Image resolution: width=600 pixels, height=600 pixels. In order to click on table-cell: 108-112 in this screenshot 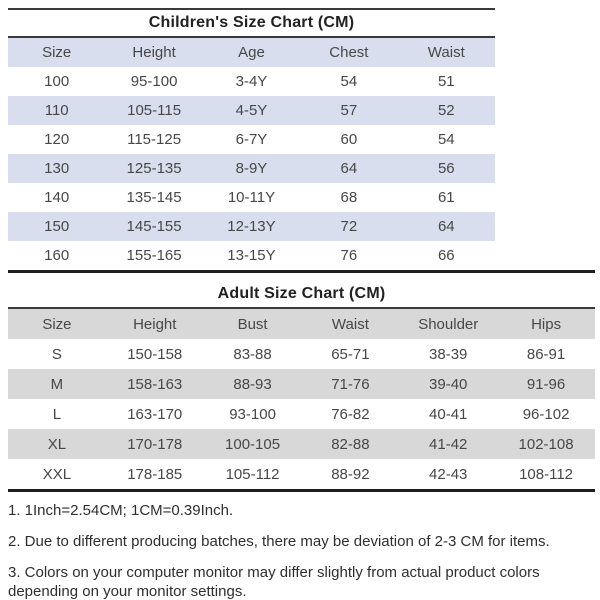, I will do `click(546, 474)`.